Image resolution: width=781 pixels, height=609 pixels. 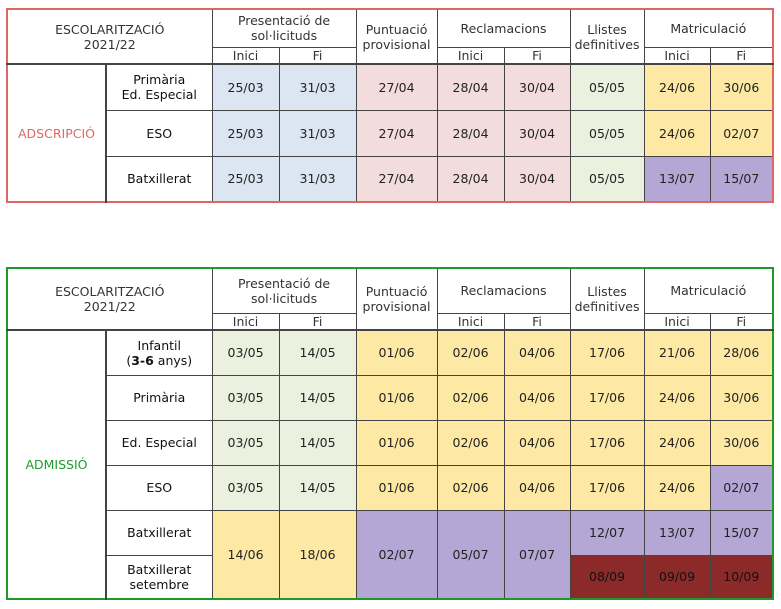 I want to click on row-label: Infantil (3-6 anys), so click(x=159, y=352).